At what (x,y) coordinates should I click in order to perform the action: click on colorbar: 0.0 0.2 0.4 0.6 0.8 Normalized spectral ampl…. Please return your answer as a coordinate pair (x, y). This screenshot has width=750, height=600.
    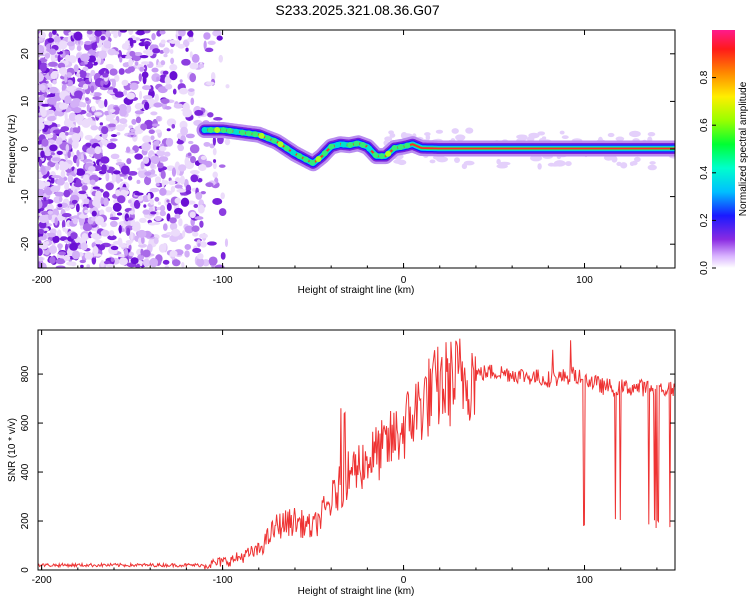
    Looking at the image, I should click on (724, 152).